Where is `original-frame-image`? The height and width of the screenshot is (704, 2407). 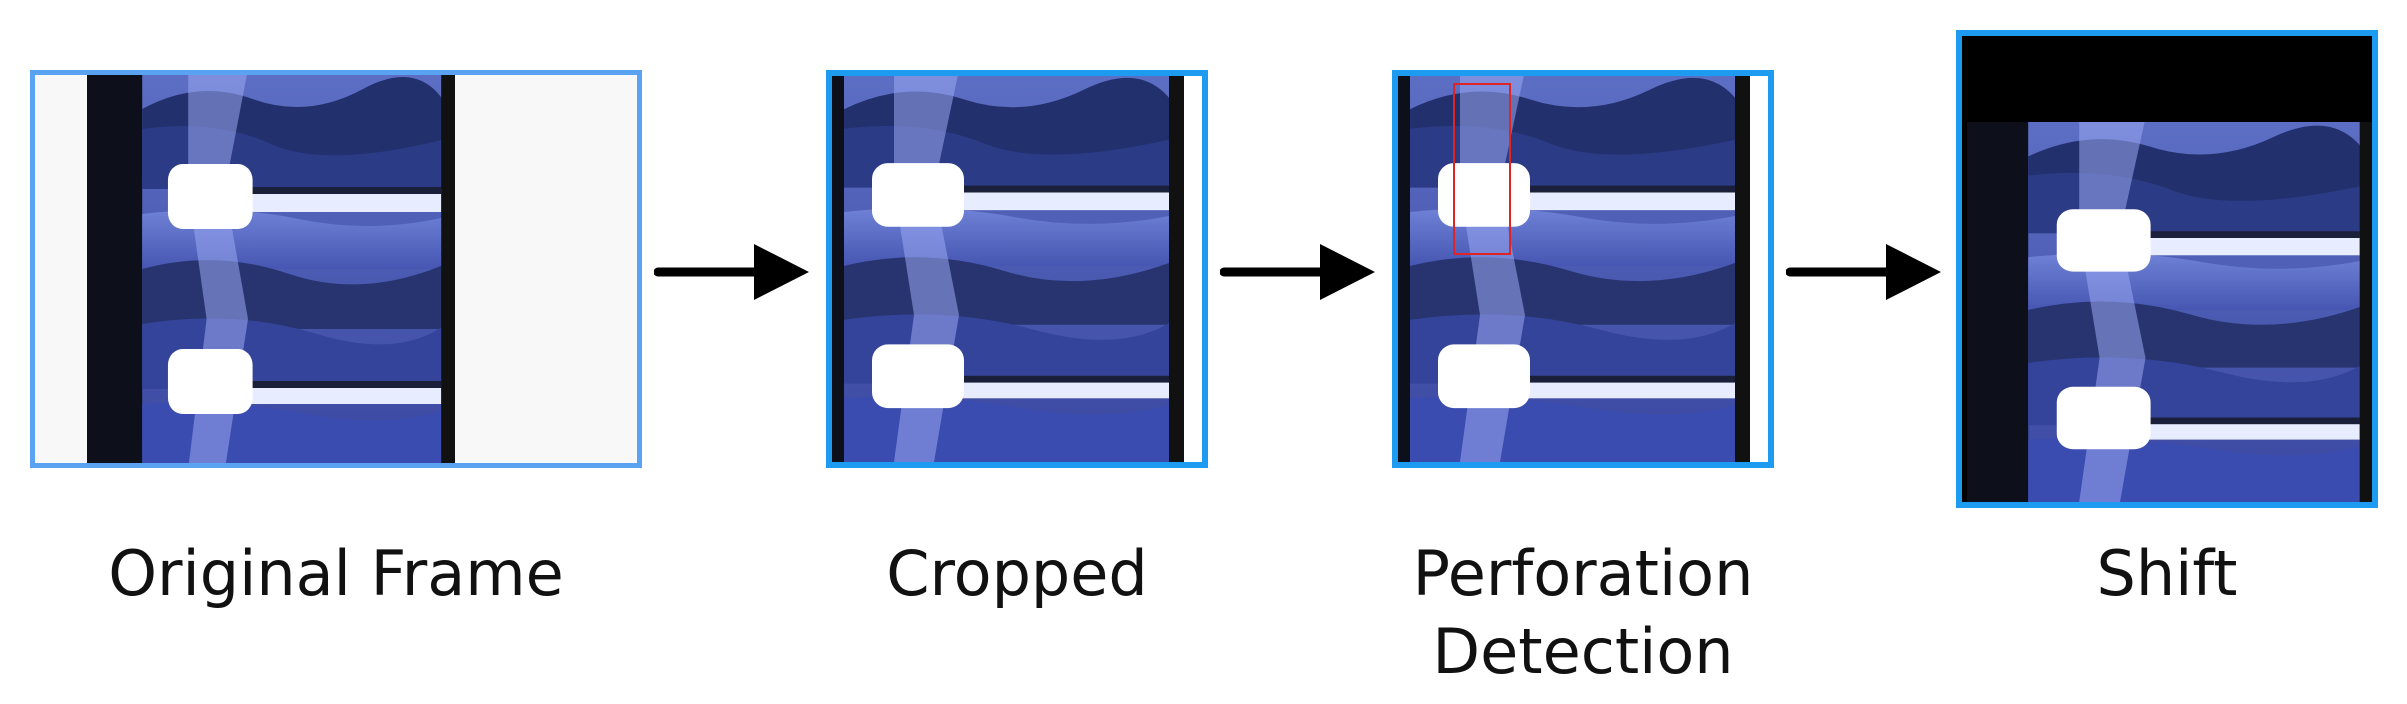 original-frame-image is located at coordinates (336, 269).